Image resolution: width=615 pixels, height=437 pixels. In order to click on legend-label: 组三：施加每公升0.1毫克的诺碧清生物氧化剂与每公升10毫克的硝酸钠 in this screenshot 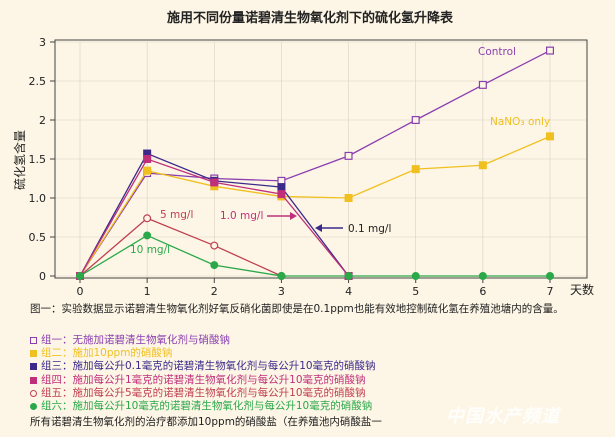, I will do `click(208, 366)`.